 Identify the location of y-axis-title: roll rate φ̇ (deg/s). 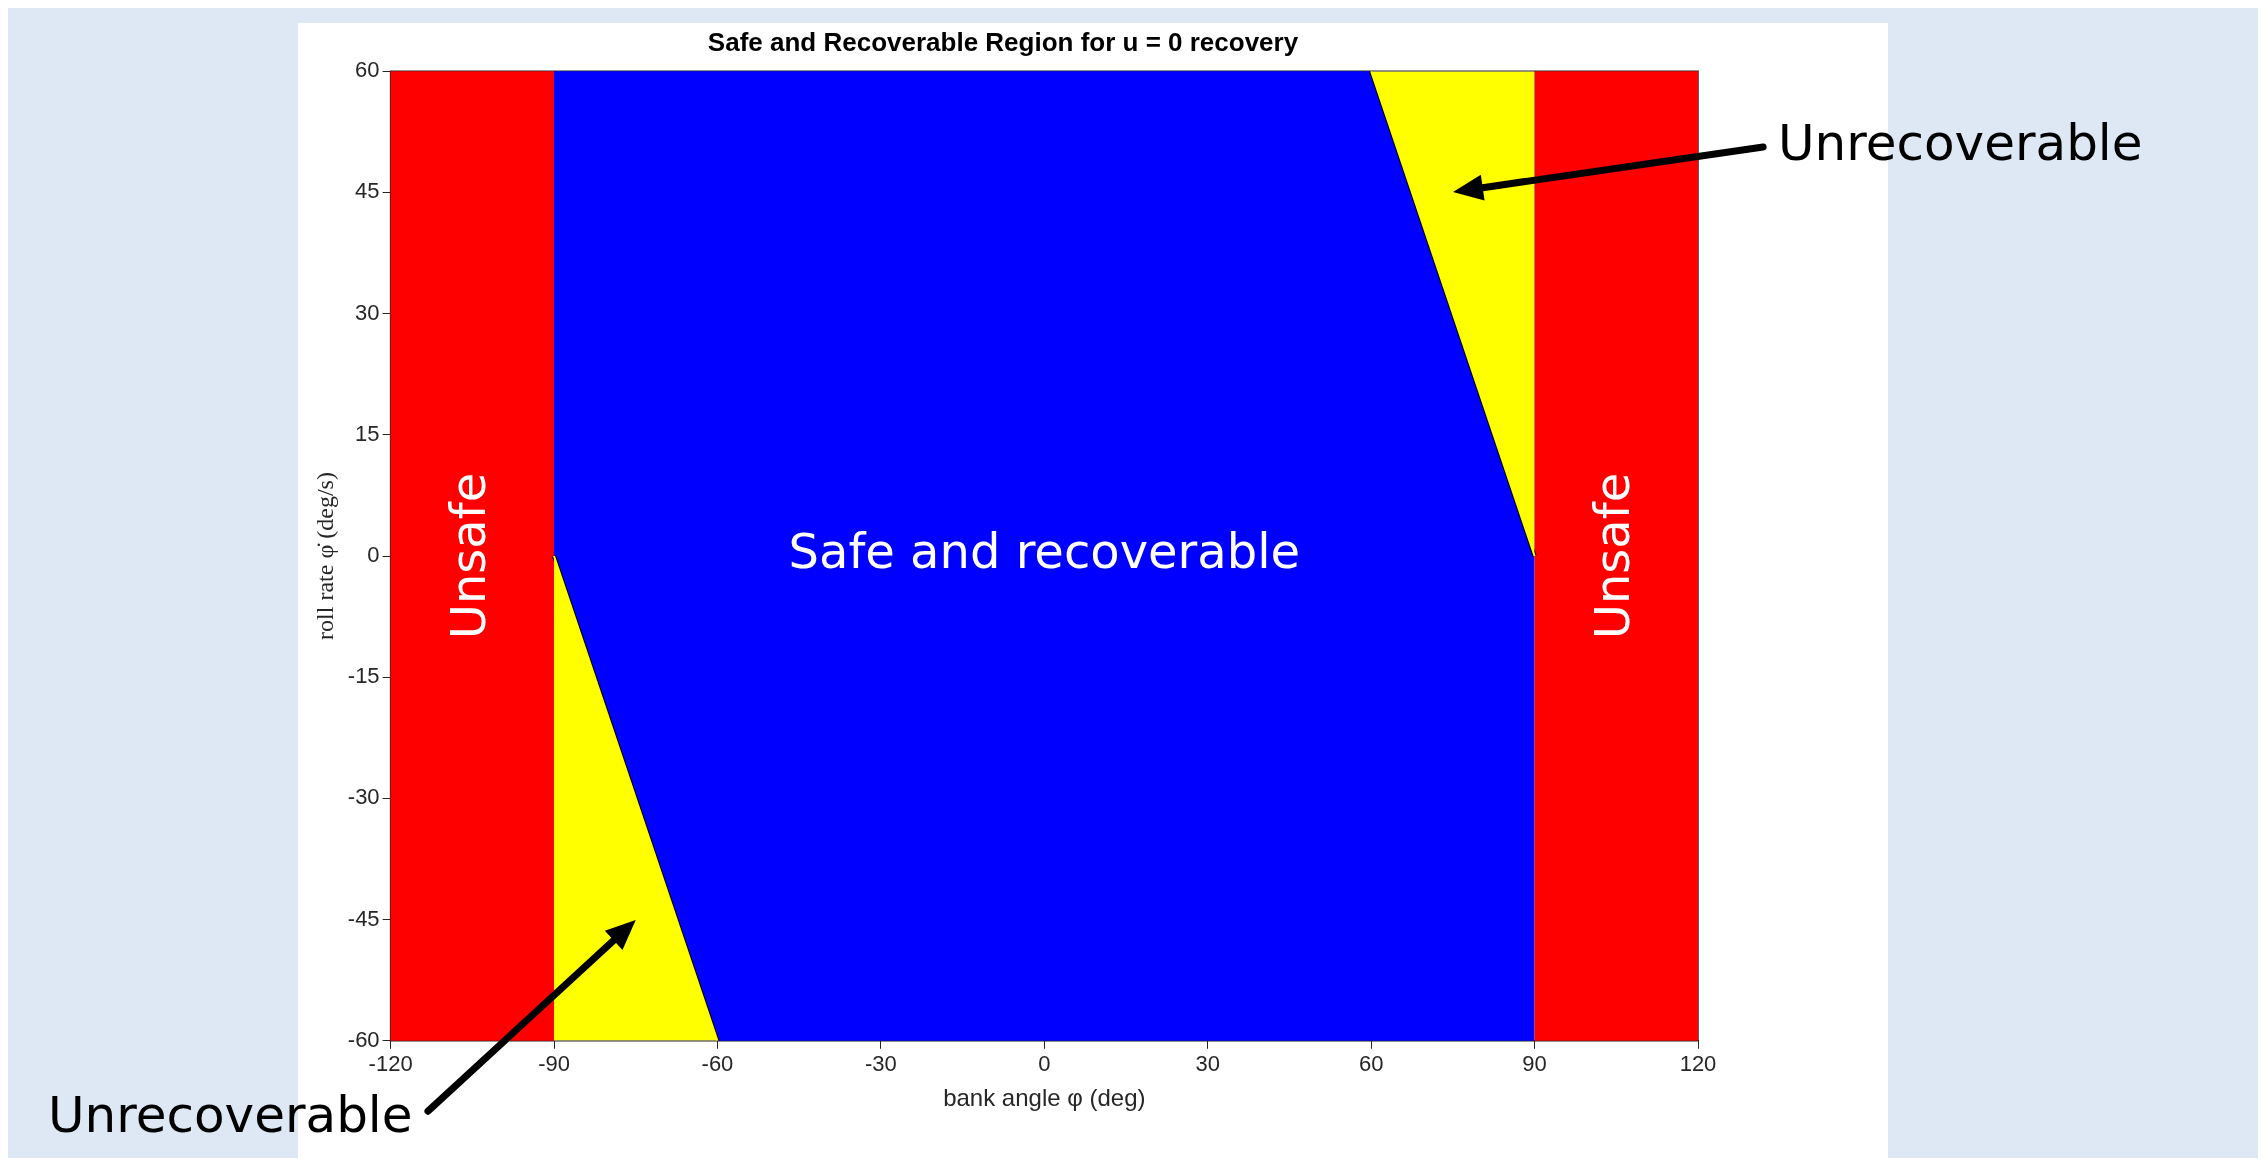
(324, 556).